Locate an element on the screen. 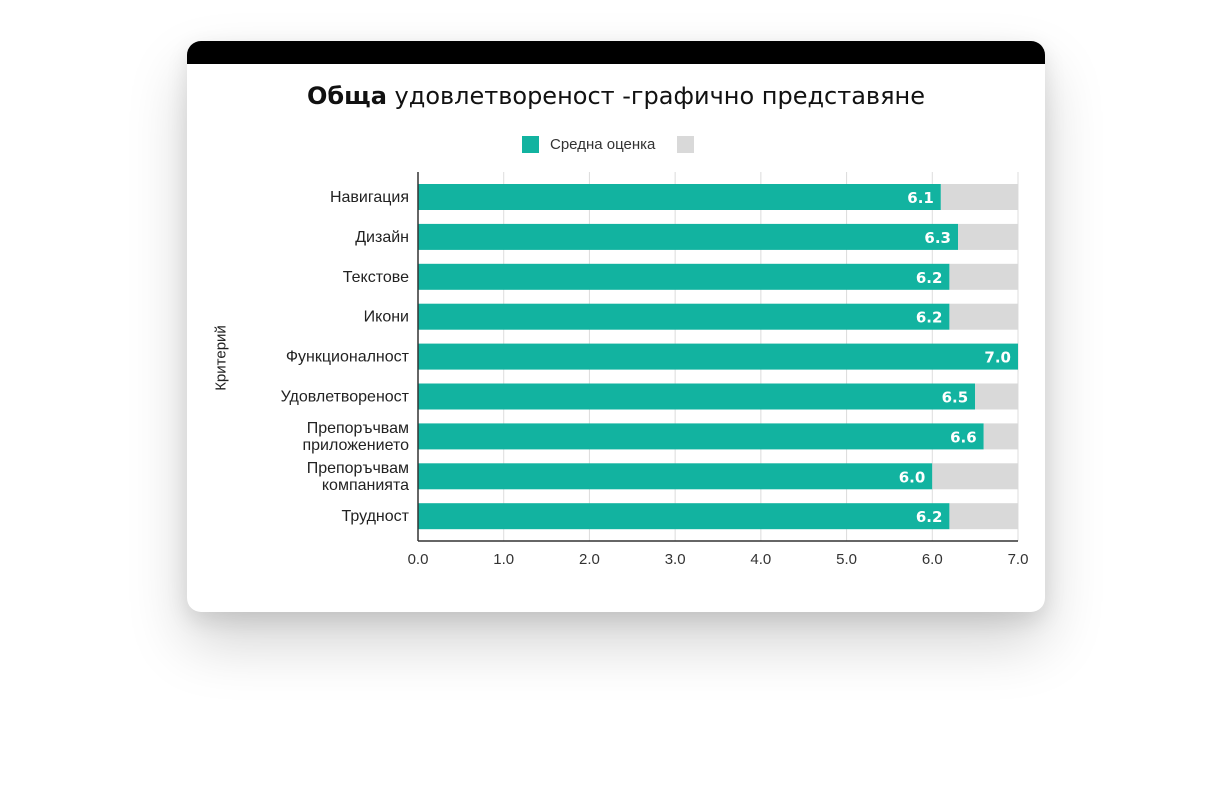 This screenshot has height=807, width=1232. category-label: Навигация is located at coordinates (369, 197).